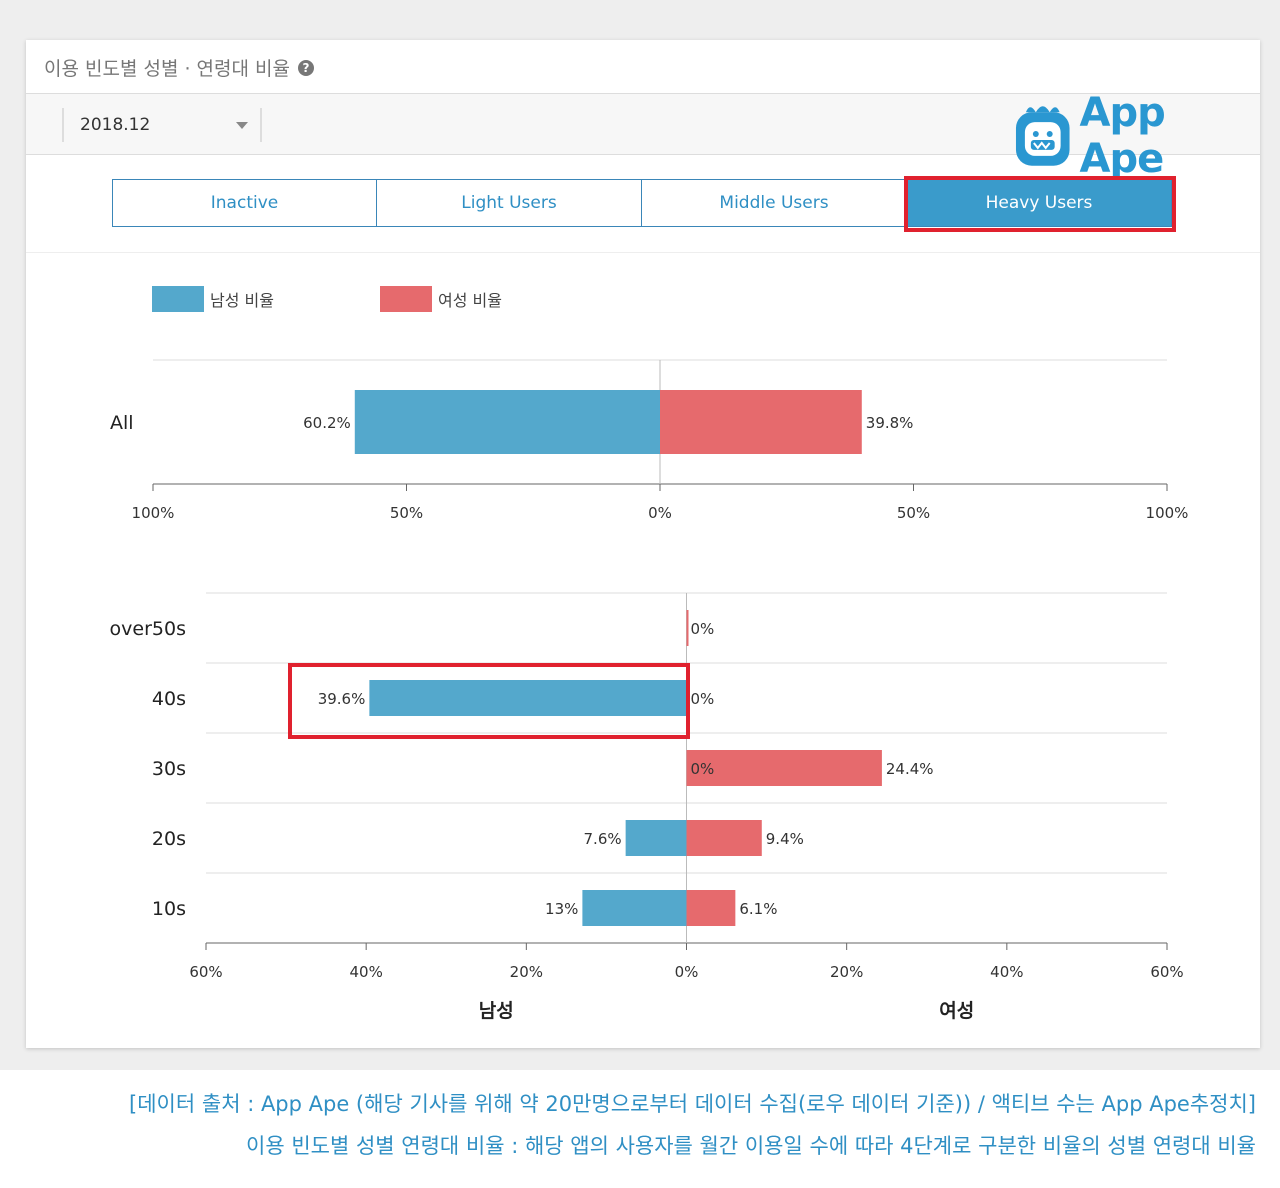 Image resolution: width=1280 pixels, height=1188 pixels. What do you see at coordinates (169, 909) in the screenshot?
I see `category-label: 10s` at bounding box center [169, 909].